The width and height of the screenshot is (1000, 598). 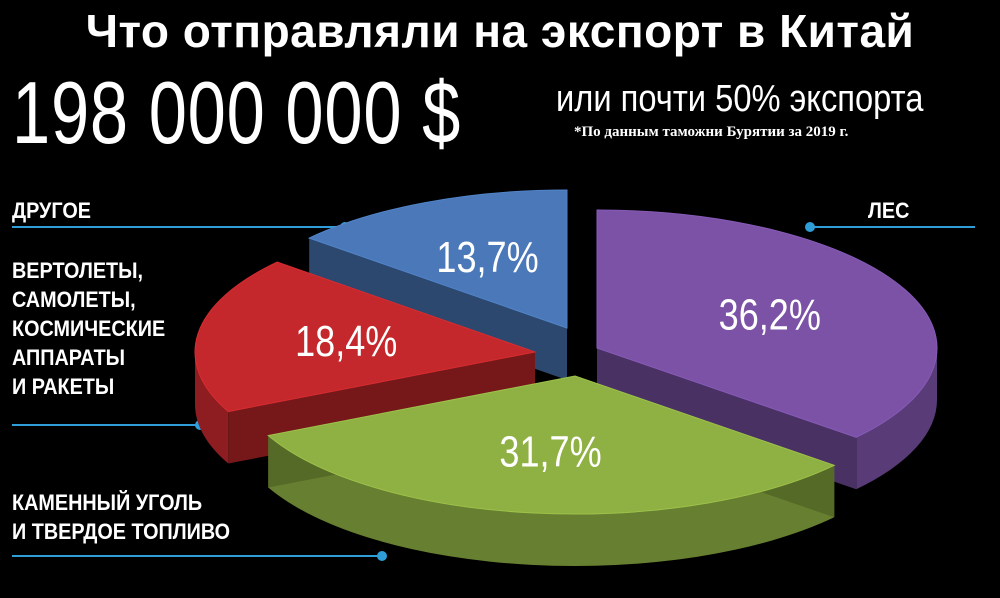 What do you see at coordinates (740, 99) in the screenshot?
I see `export-share-subtitle: или почти 50% экспорта` at bounding box center [740, 99].